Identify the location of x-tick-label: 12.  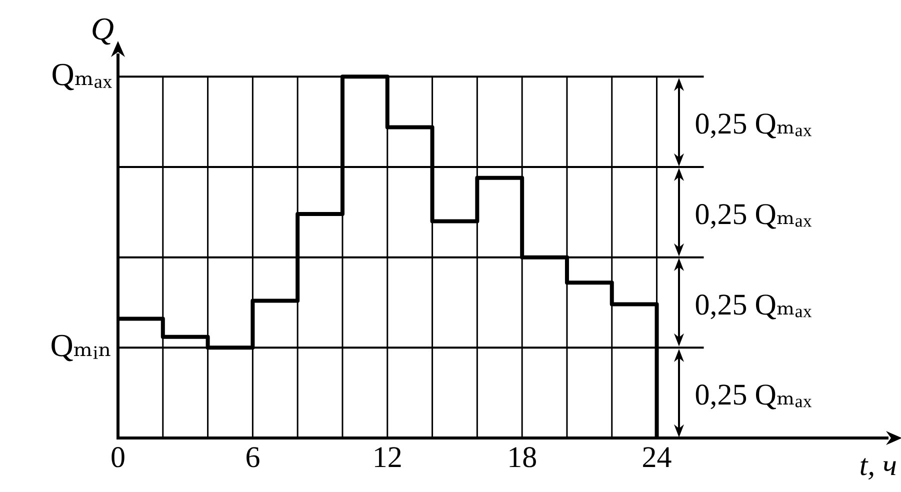
(387, 457).